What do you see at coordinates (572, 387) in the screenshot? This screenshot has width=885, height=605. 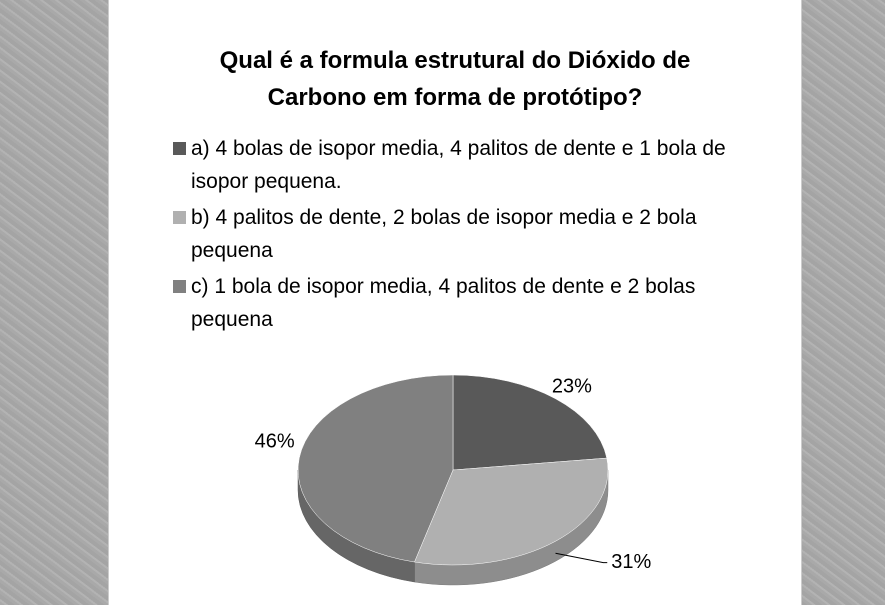 I see `data-label: 23%` at bounding box center [572, 387].